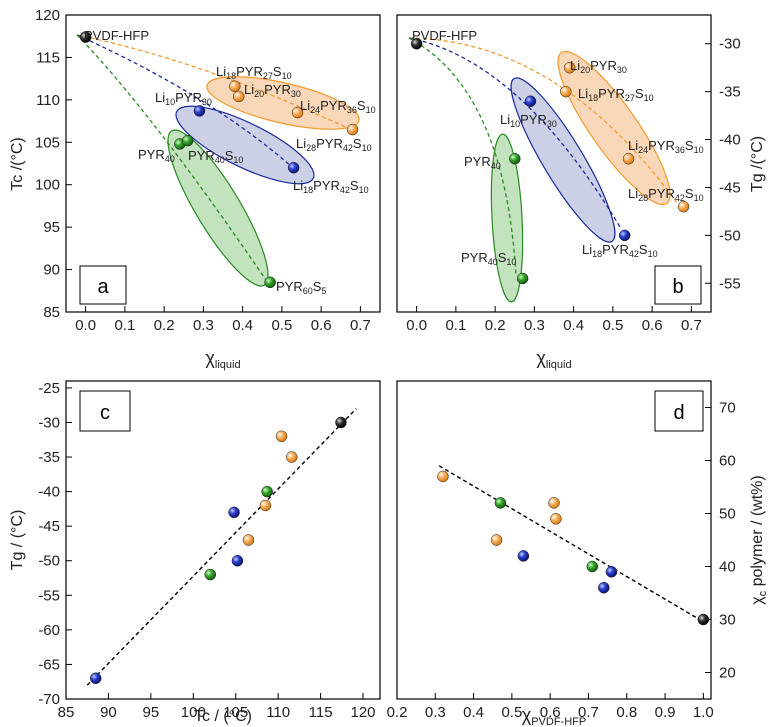 Image resolution: width=780 pixels, height=727 pixels. Describe the element at coordinates (727, 673) in the screenshot. I see `y-tick-label: 20` at that location.